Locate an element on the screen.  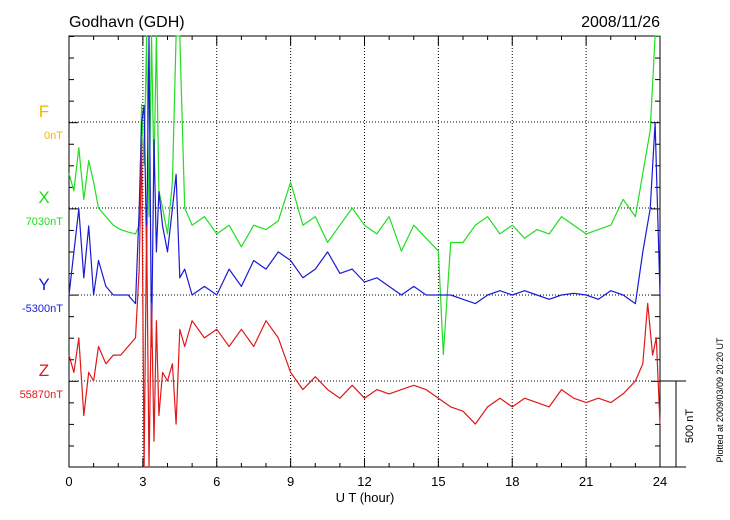
x-tick-labels: 0 3 6 9 12 15 18 21 24 is located at coordinates (366, 481).